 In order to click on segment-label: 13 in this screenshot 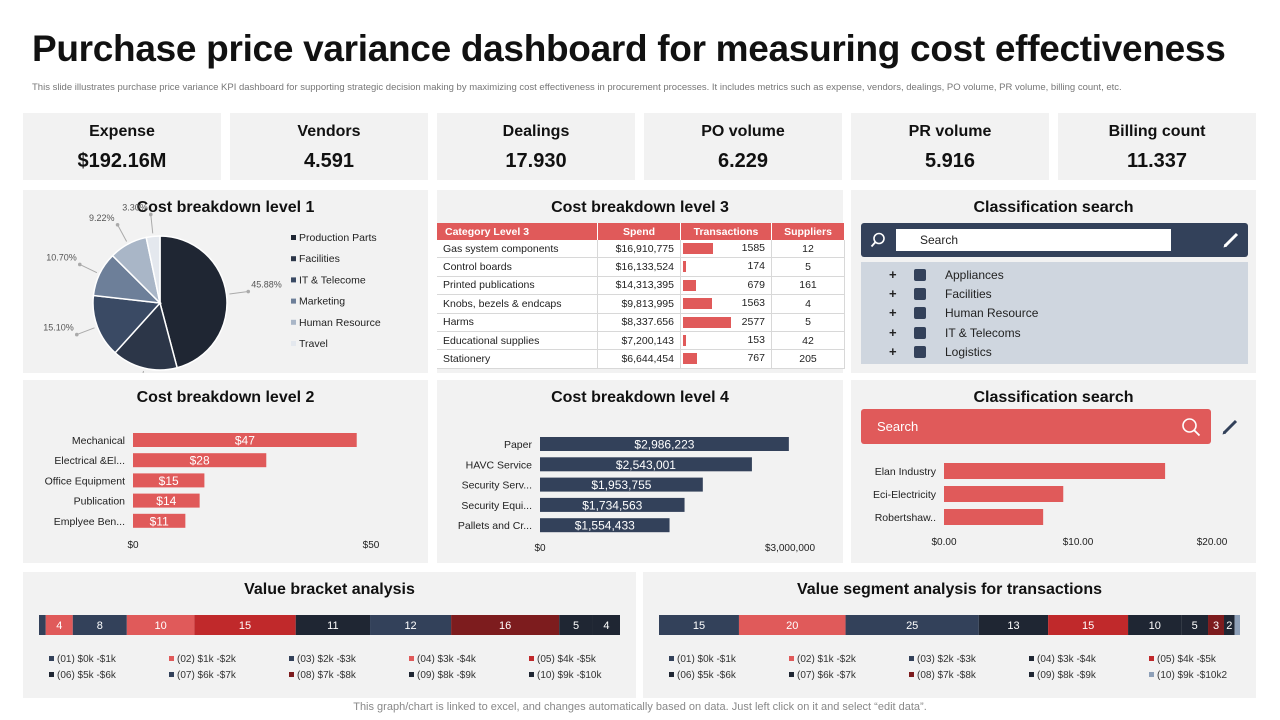, I will do `click(1013, 626)`.